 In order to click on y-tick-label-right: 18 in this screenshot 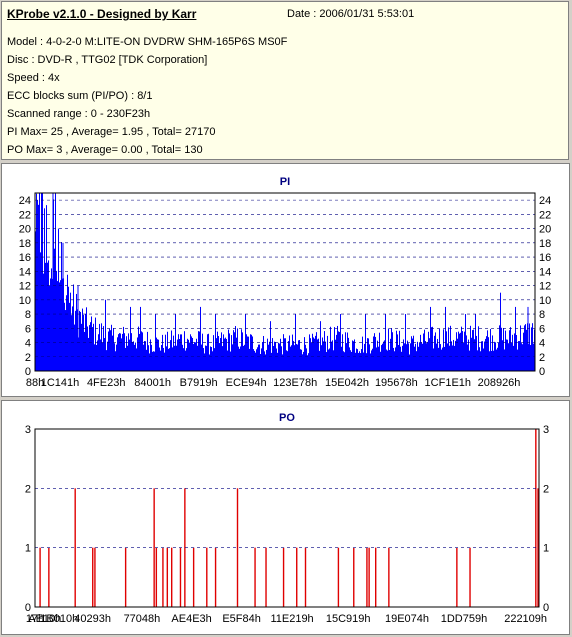, I will do `click(545, 244)`.